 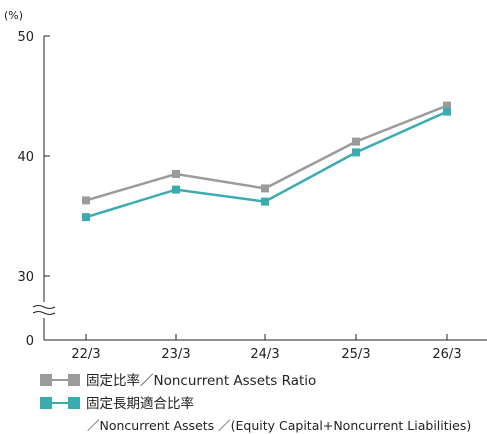 I want to click on legend-item-noncurrent-assets-ratio: 固定比率／Noncurrent Assets Ratio, so click(x=178, y=379).